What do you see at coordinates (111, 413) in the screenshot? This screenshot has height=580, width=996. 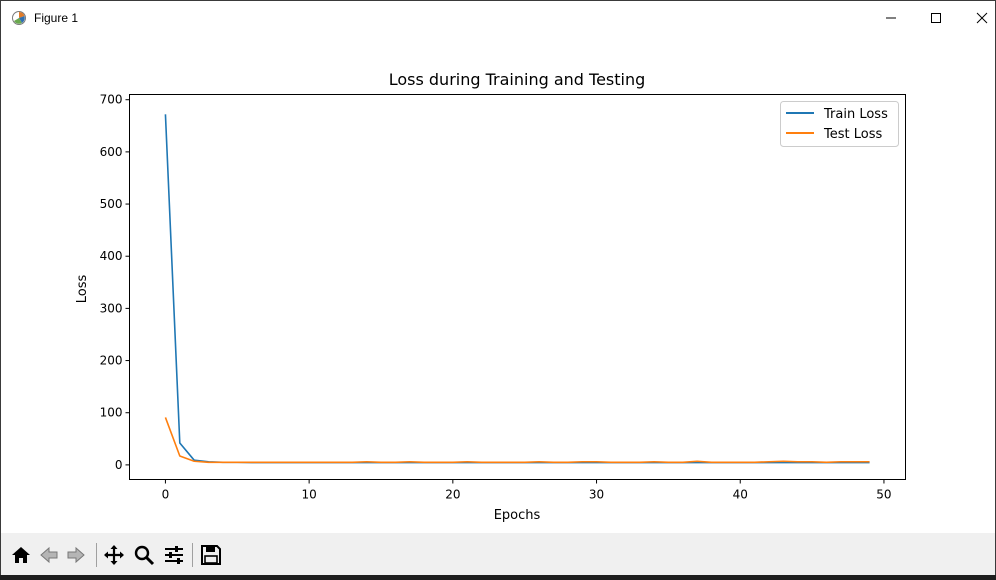 I see `y-tick-label: 100` at bounding box center [111, 413].